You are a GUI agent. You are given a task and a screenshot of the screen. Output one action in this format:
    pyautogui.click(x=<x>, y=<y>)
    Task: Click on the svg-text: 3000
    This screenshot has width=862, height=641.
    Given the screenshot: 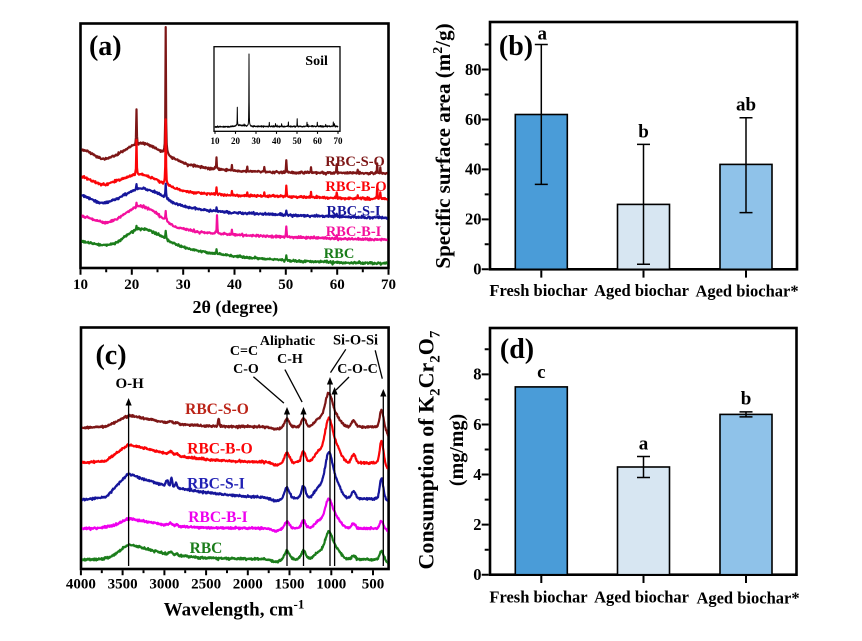 What is the action you would take?
    pyautogui.click(x=164, y=584)
    